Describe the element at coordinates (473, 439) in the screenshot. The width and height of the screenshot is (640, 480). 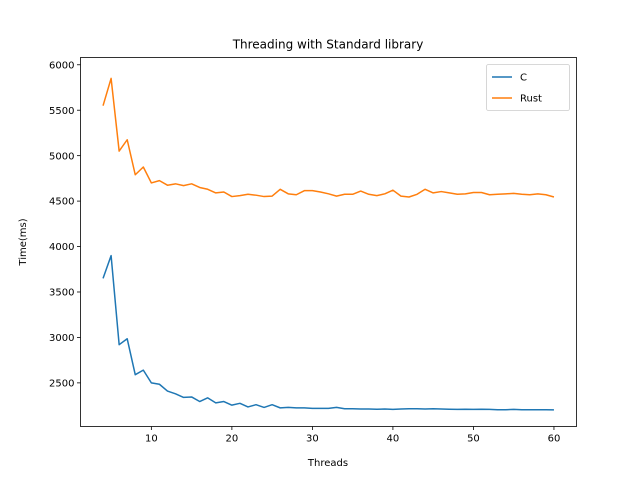
I see `x-tick-label: 50` at that location.